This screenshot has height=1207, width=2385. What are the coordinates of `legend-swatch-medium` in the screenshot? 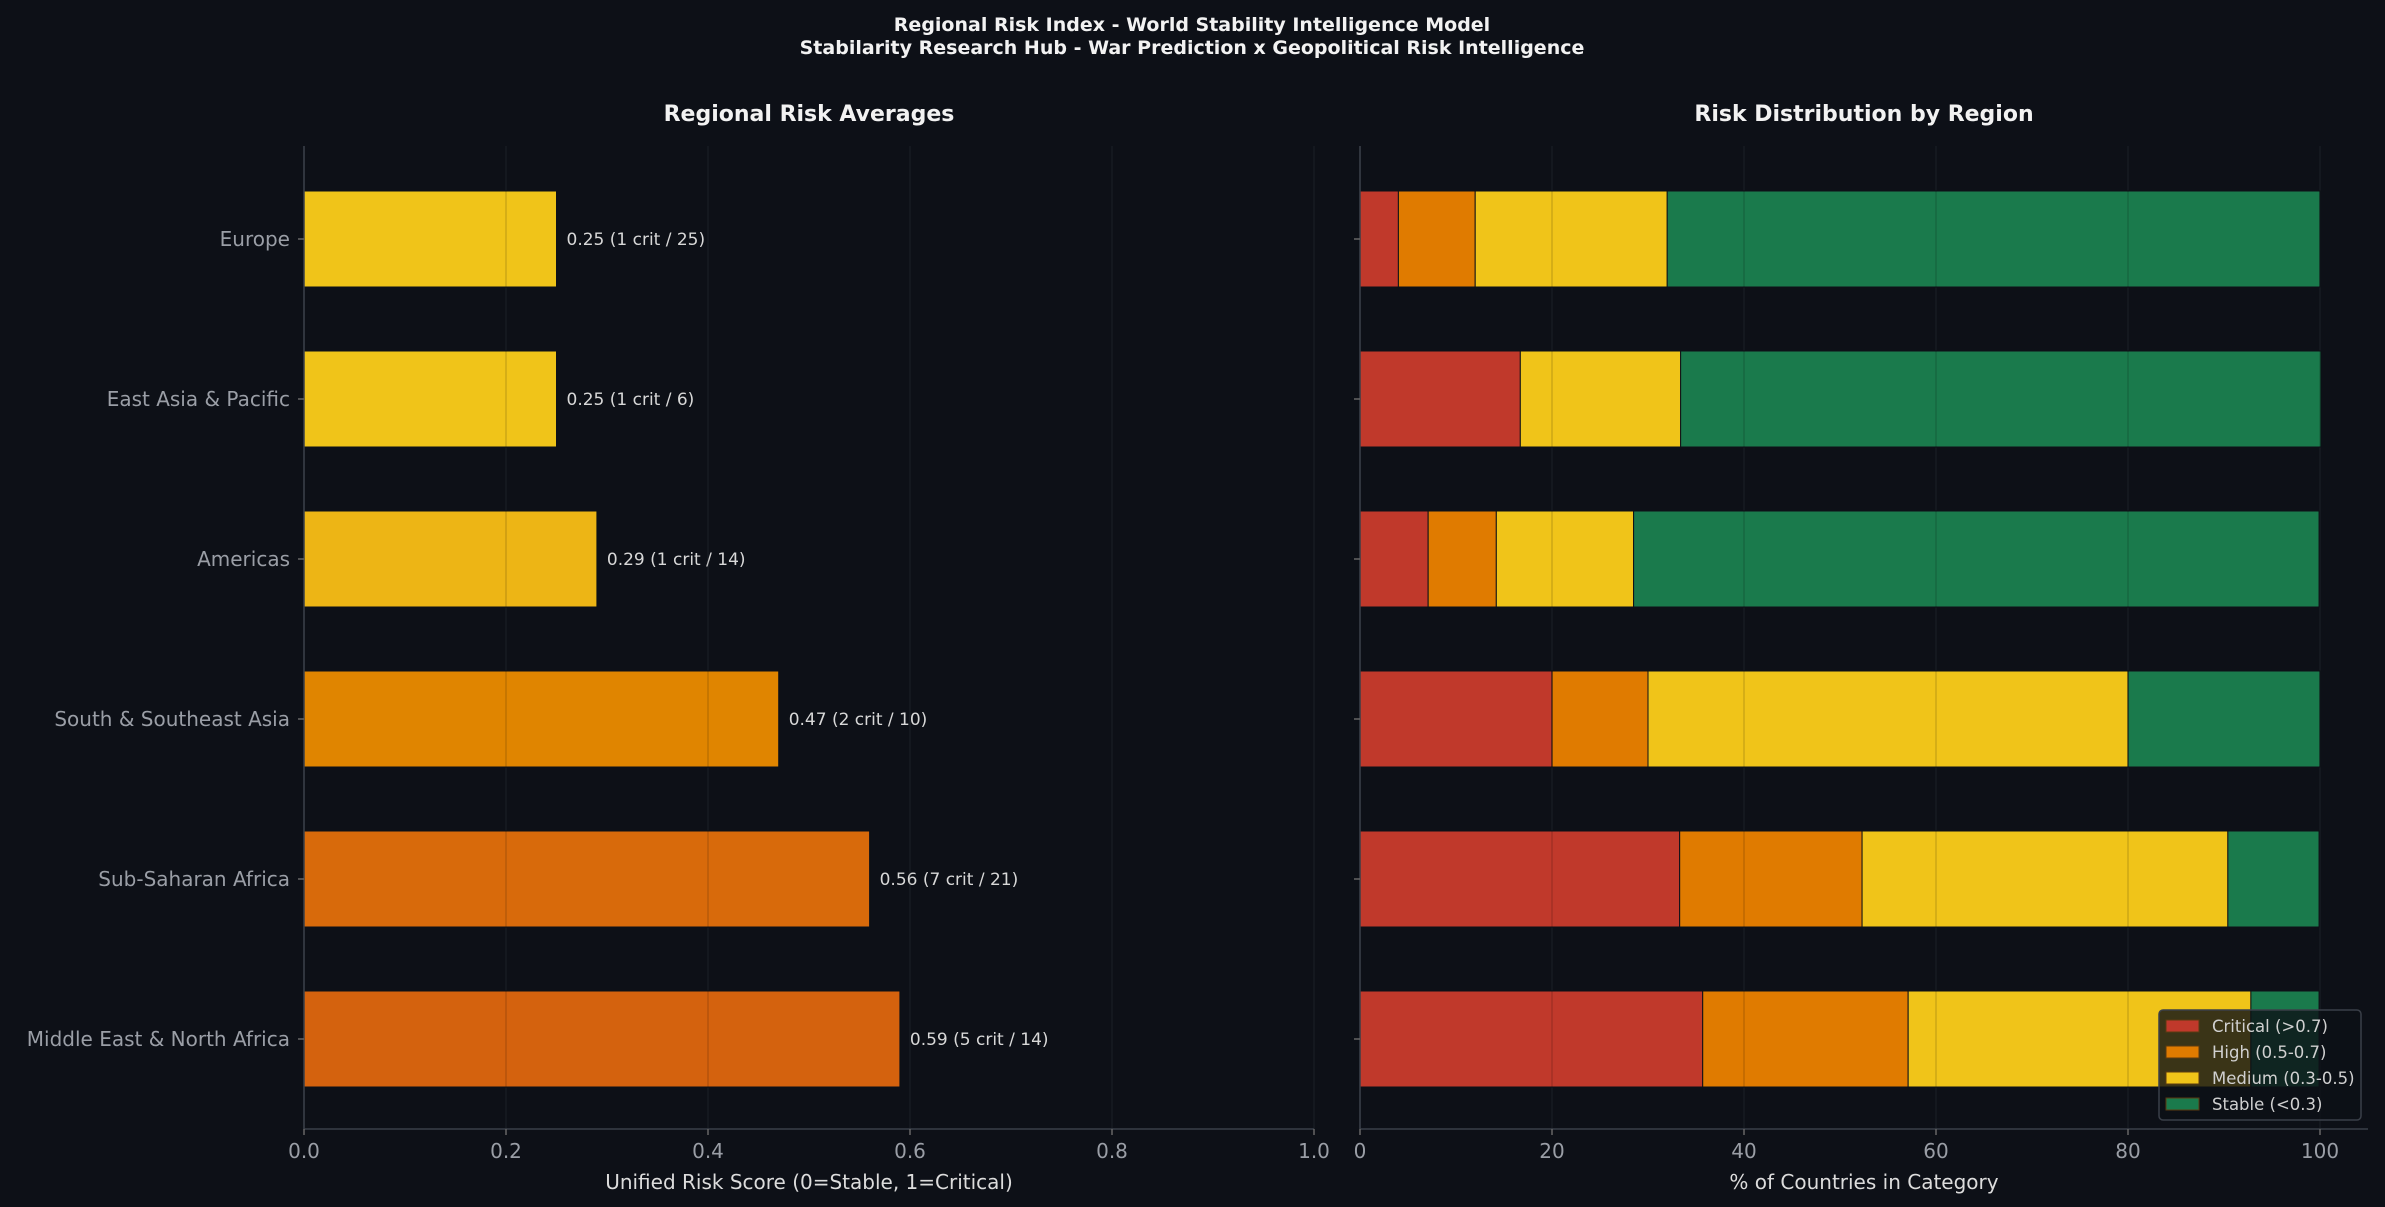 It's located at (2182, 1078).